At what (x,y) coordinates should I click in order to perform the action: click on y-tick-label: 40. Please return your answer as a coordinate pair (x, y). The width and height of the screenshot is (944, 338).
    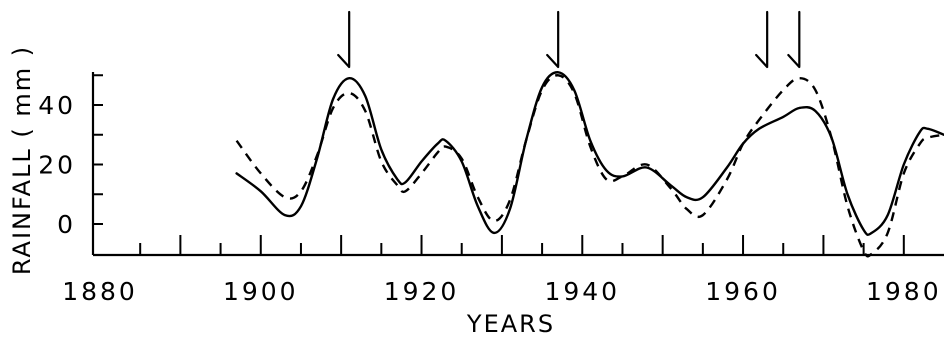
    Looking at the image, I should click on (57, 105).